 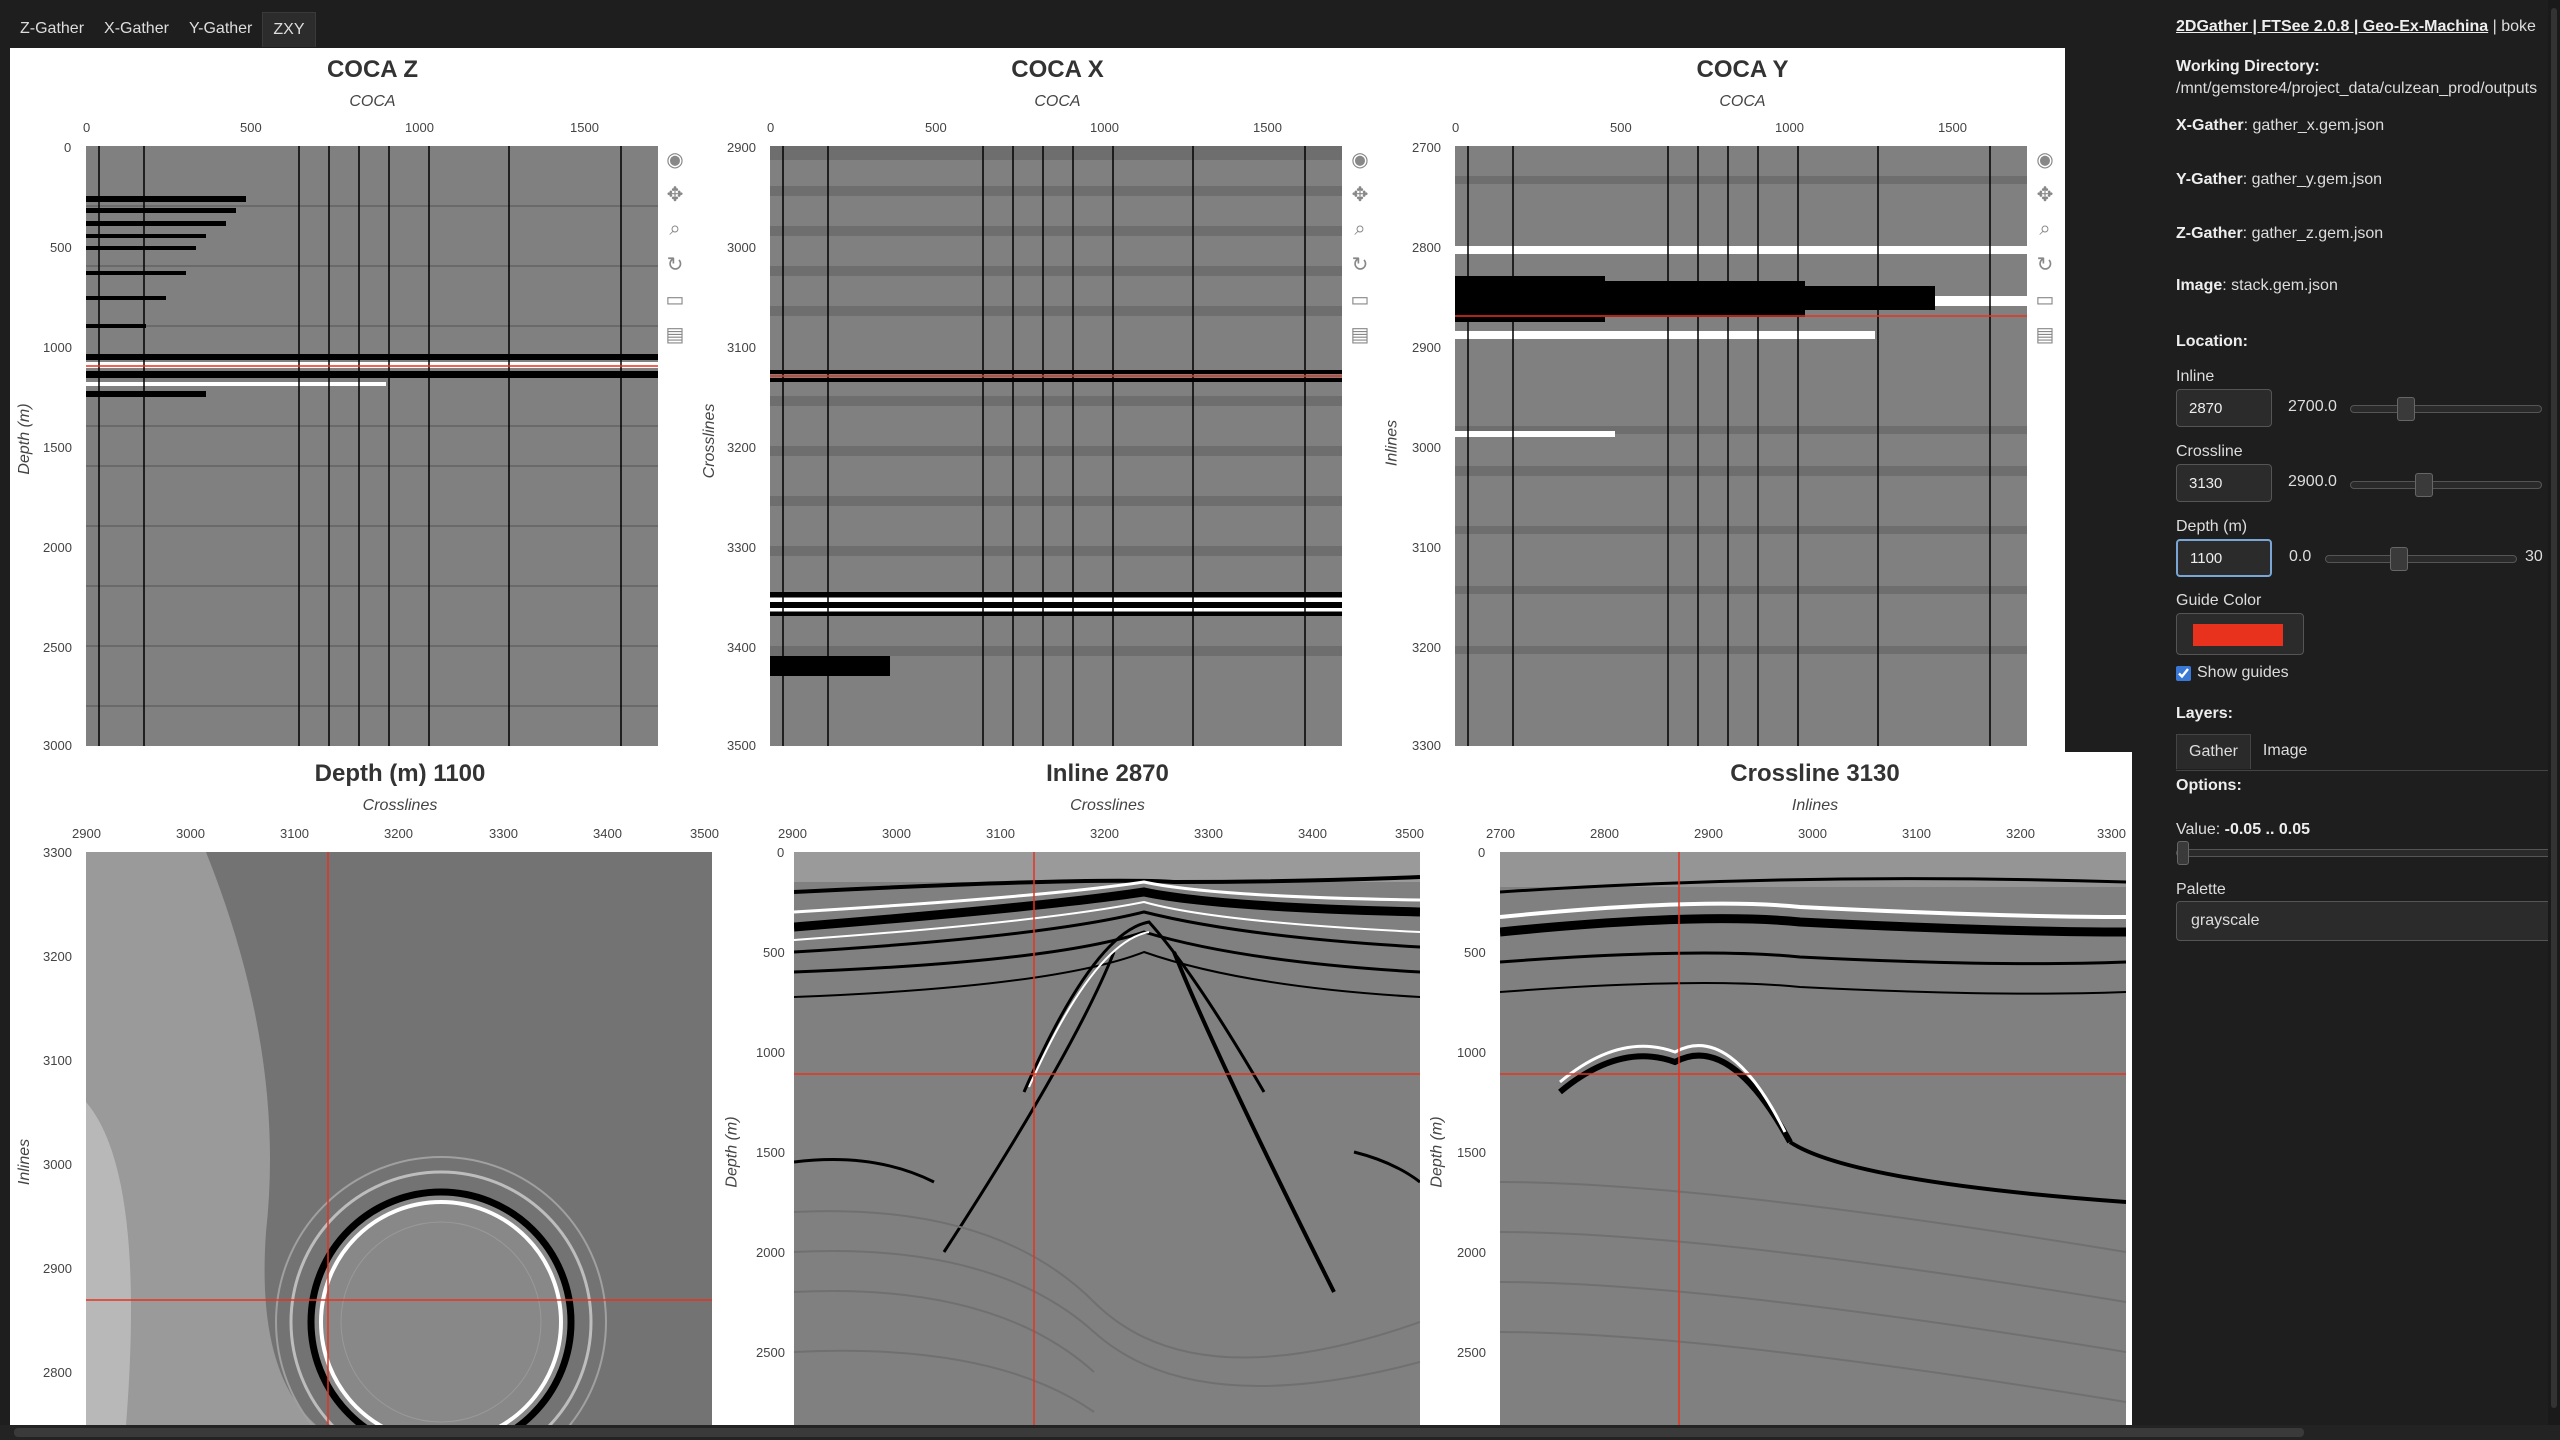 What do you see at coordinates (57, 547) in the screenshot?
I see `y-tick: 2000` at bounding box center [57, 547].